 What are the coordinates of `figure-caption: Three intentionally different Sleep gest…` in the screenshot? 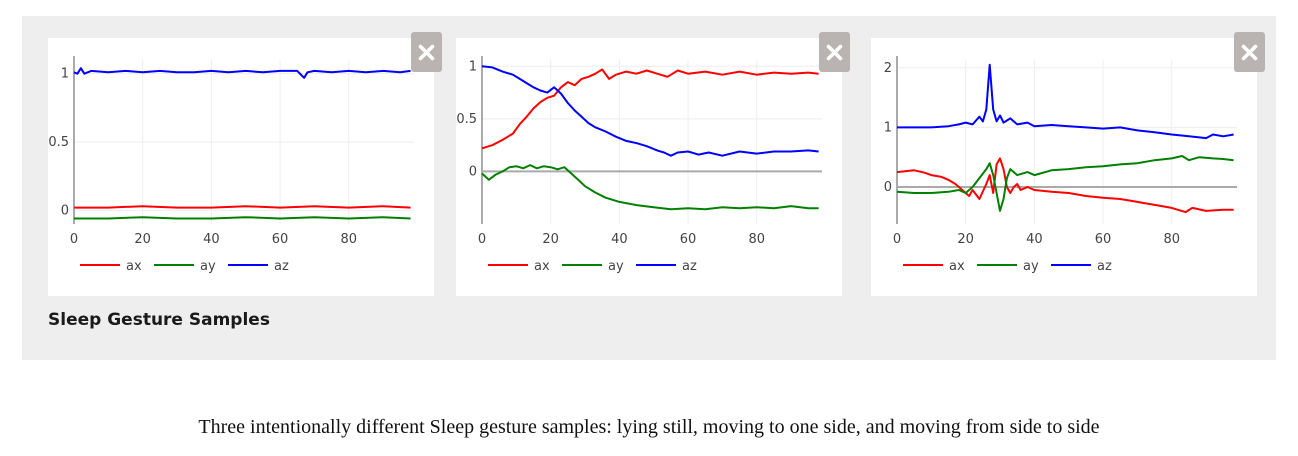 It's located at (649, 427).